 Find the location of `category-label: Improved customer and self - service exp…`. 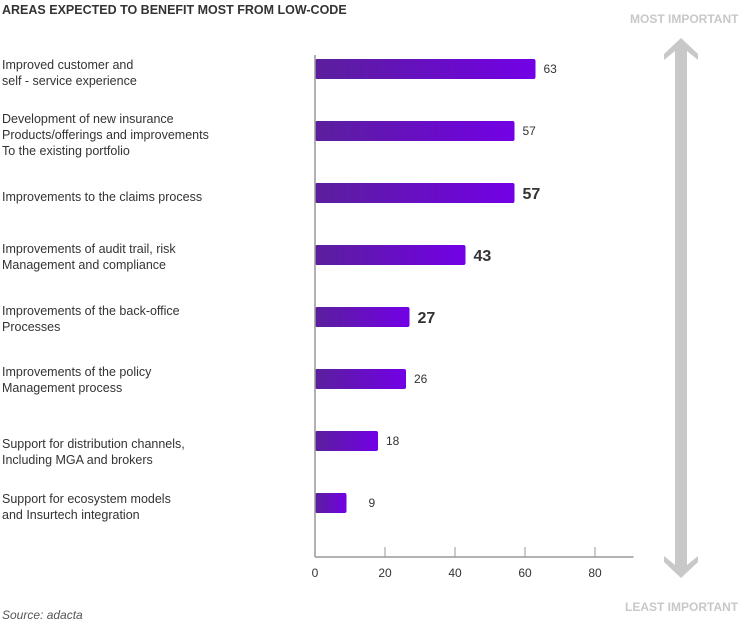

category-label: Improved customer and self - service exp… is located at coordinates (69, 73).